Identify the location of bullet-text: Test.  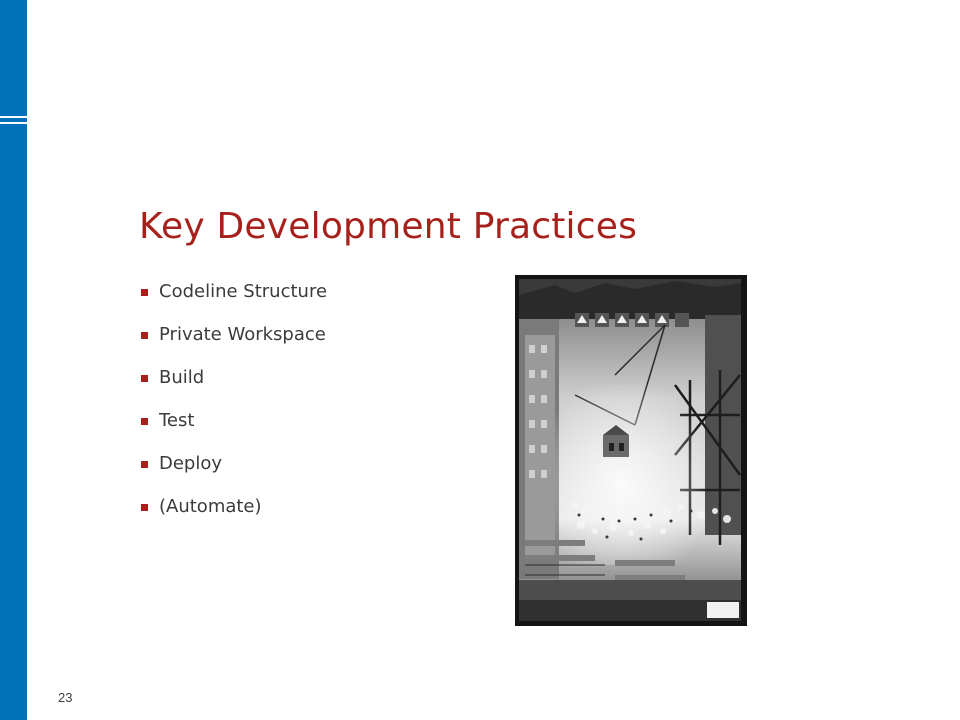
(177, 420).